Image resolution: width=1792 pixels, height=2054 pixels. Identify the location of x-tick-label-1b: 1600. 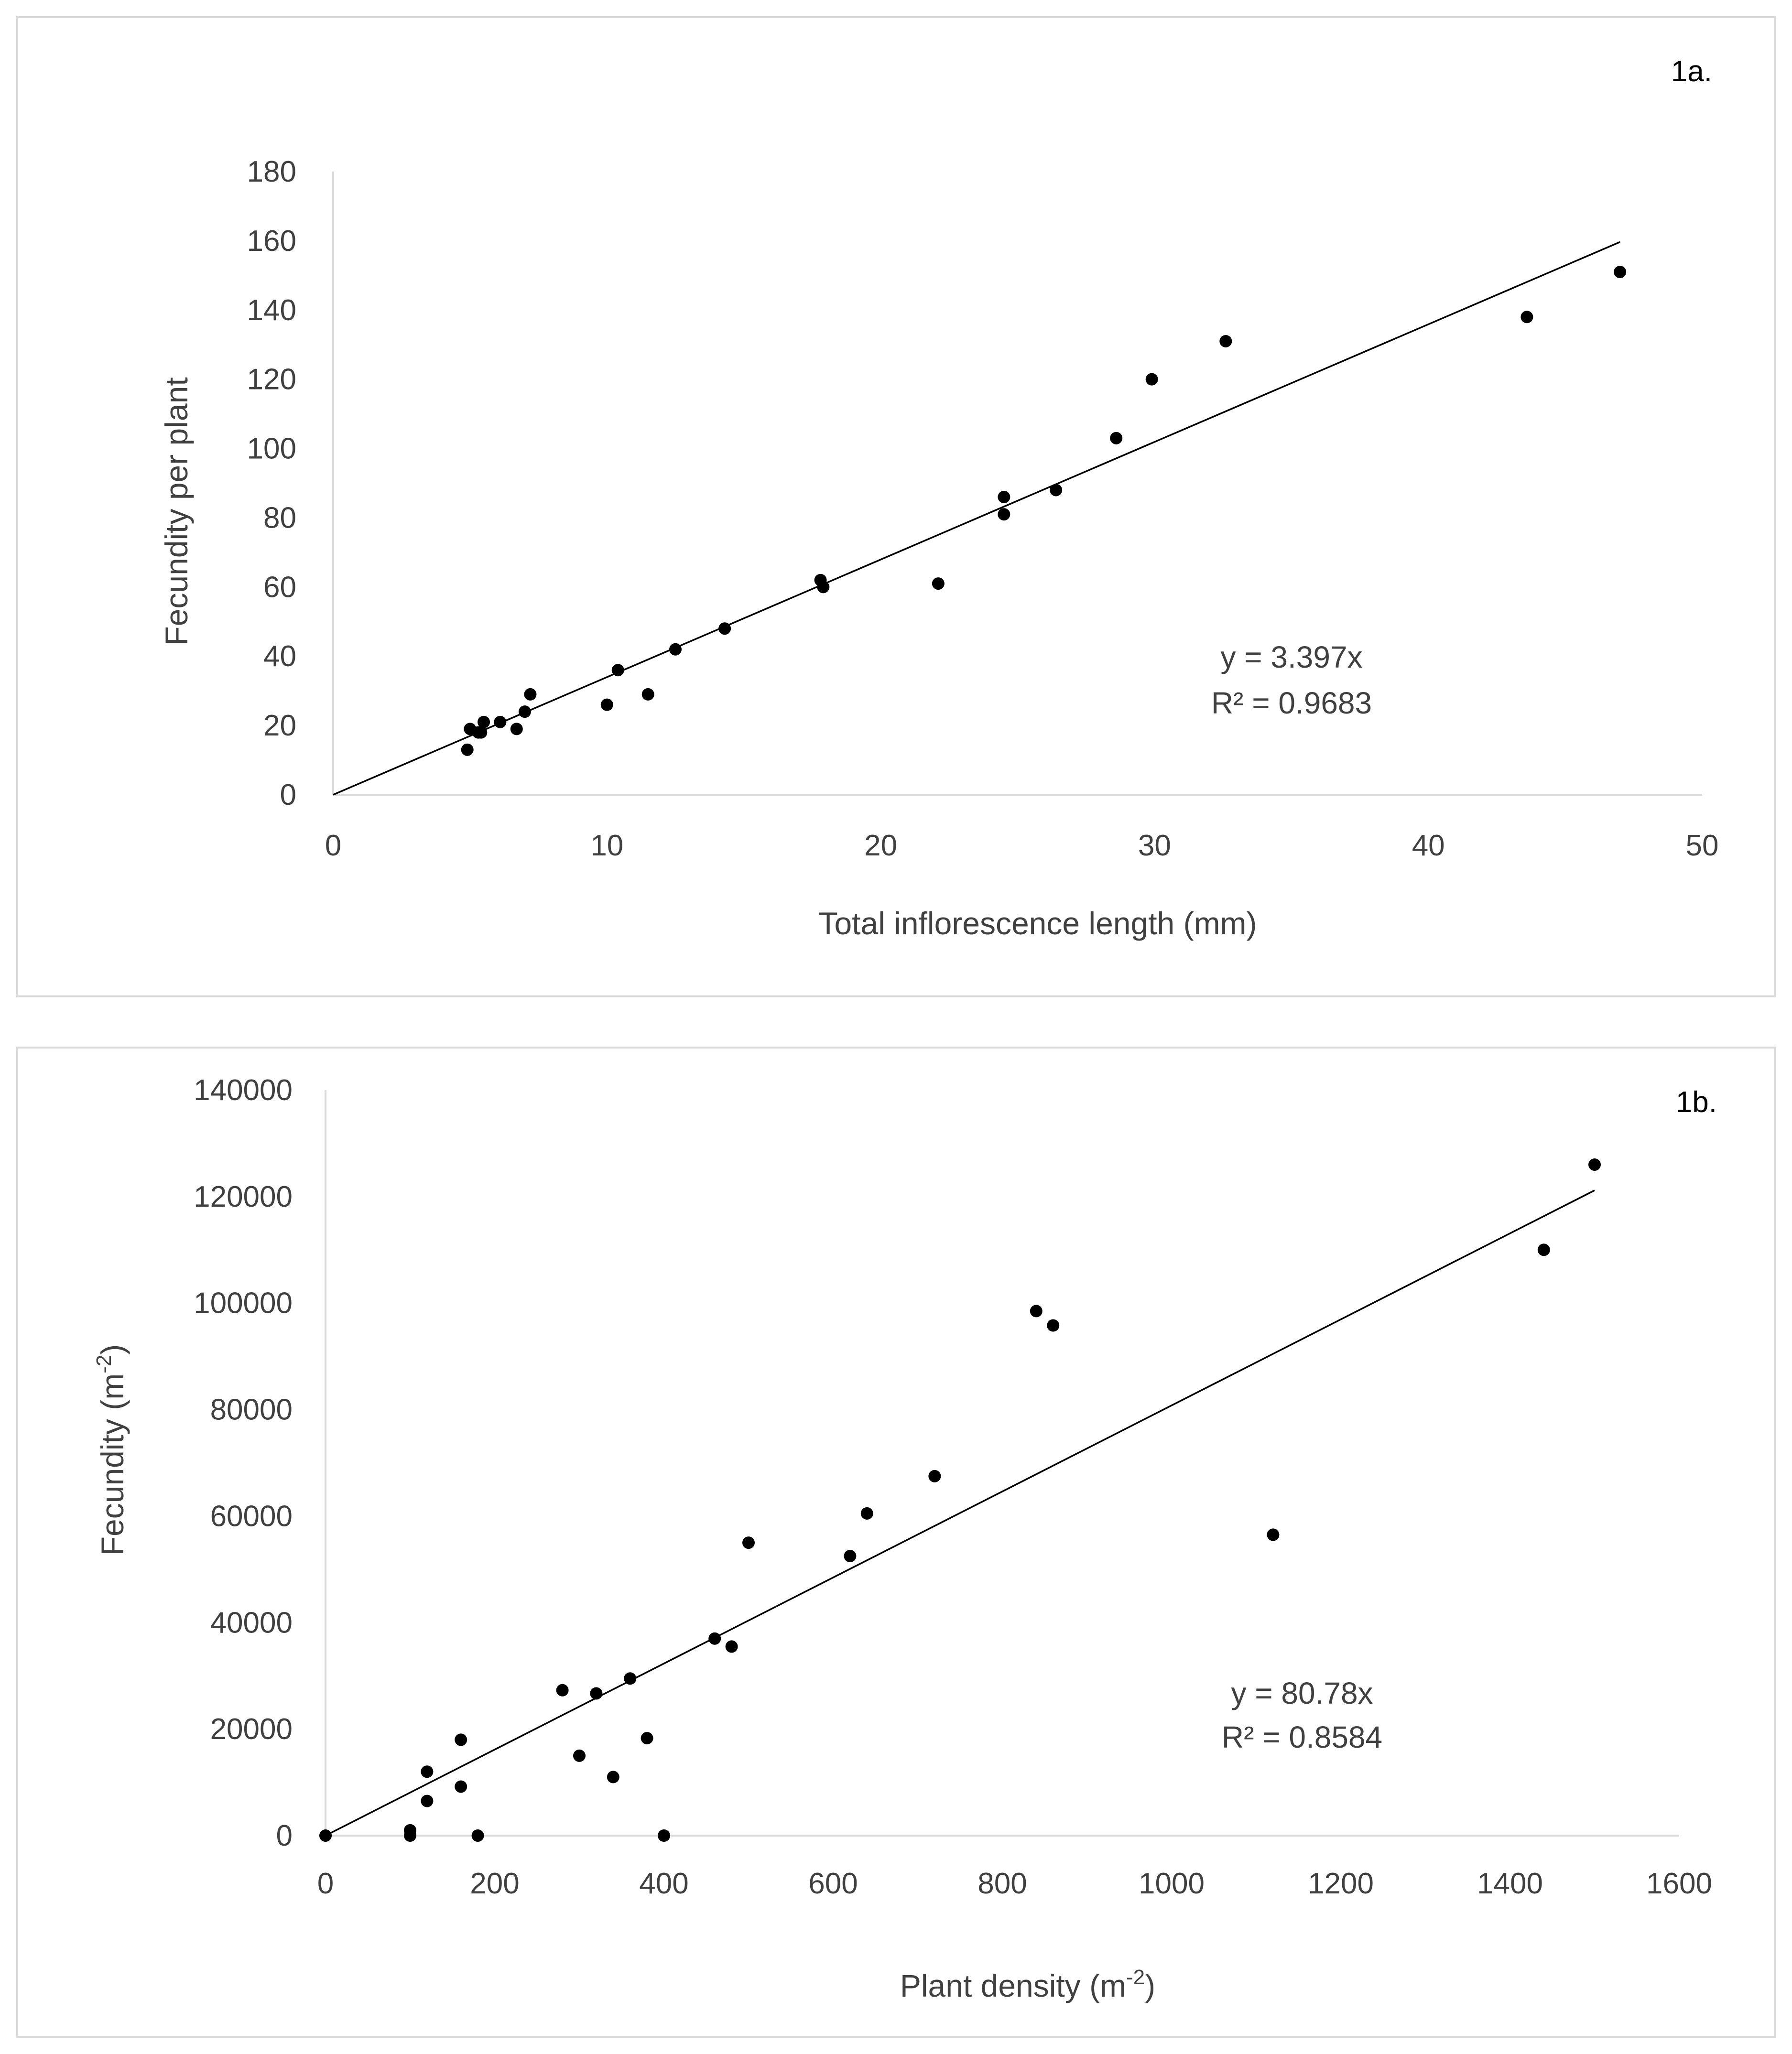
(1679, 1883).